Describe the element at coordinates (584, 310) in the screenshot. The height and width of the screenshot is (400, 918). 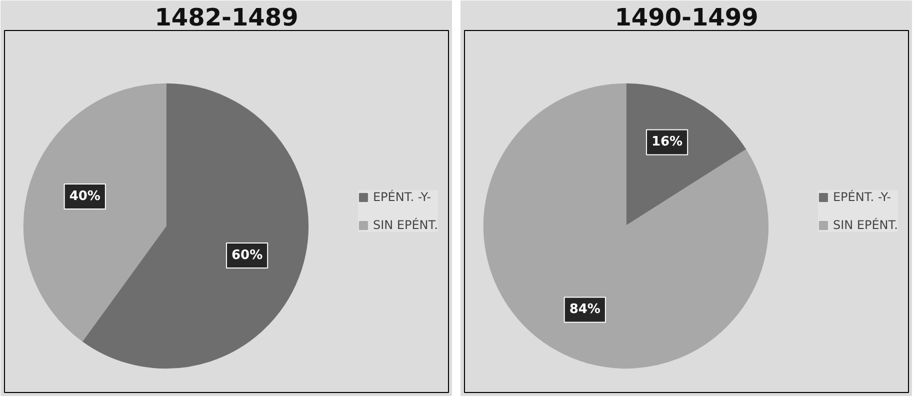
I see `data-label: 84%` at that location.